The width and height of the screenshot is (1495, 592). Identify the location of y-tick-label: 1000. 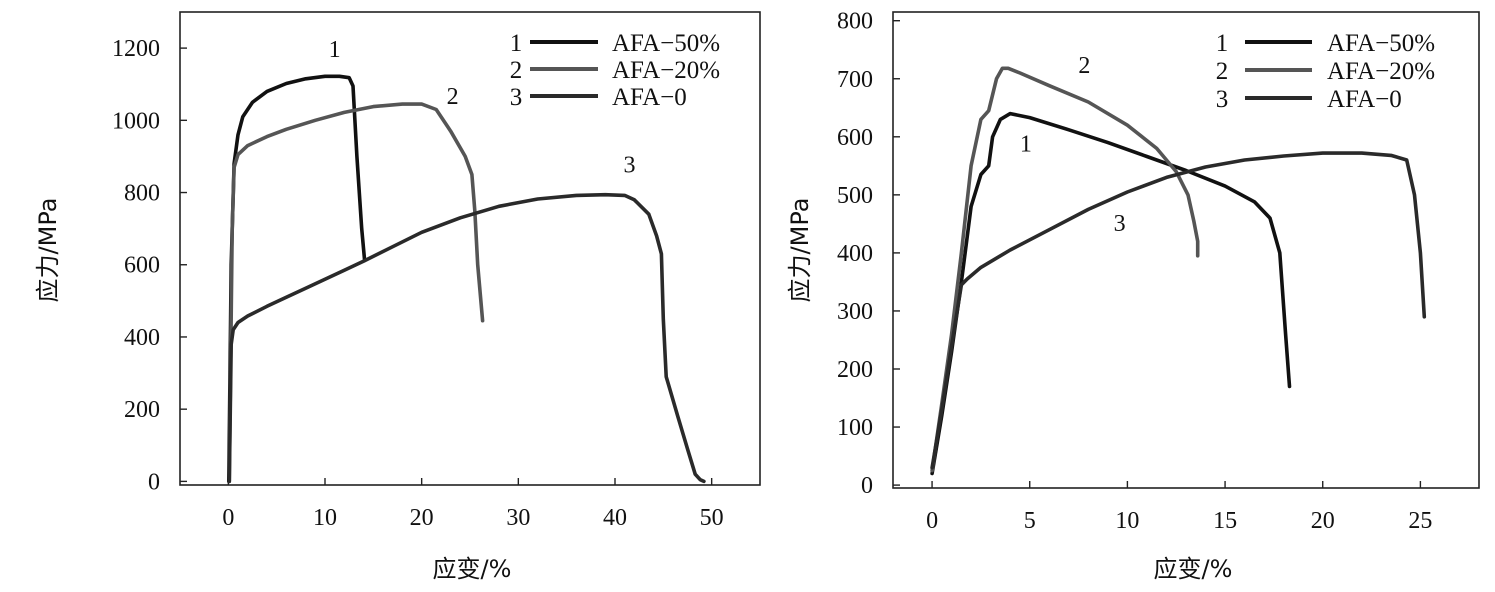
(136, 121).